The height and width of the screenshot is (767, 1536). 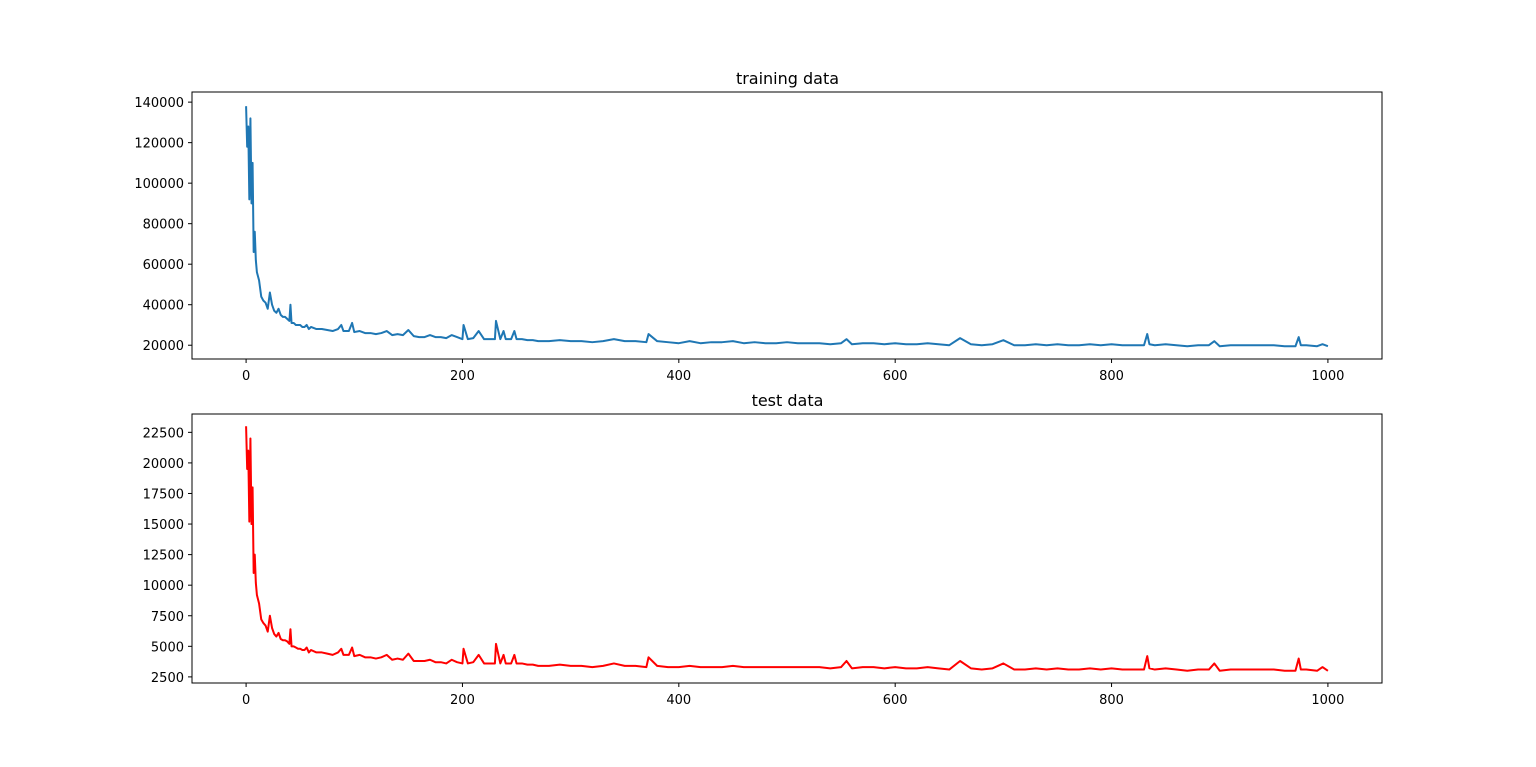 I want to click on y-tick-label: 100000, so click(x=159, y=184).